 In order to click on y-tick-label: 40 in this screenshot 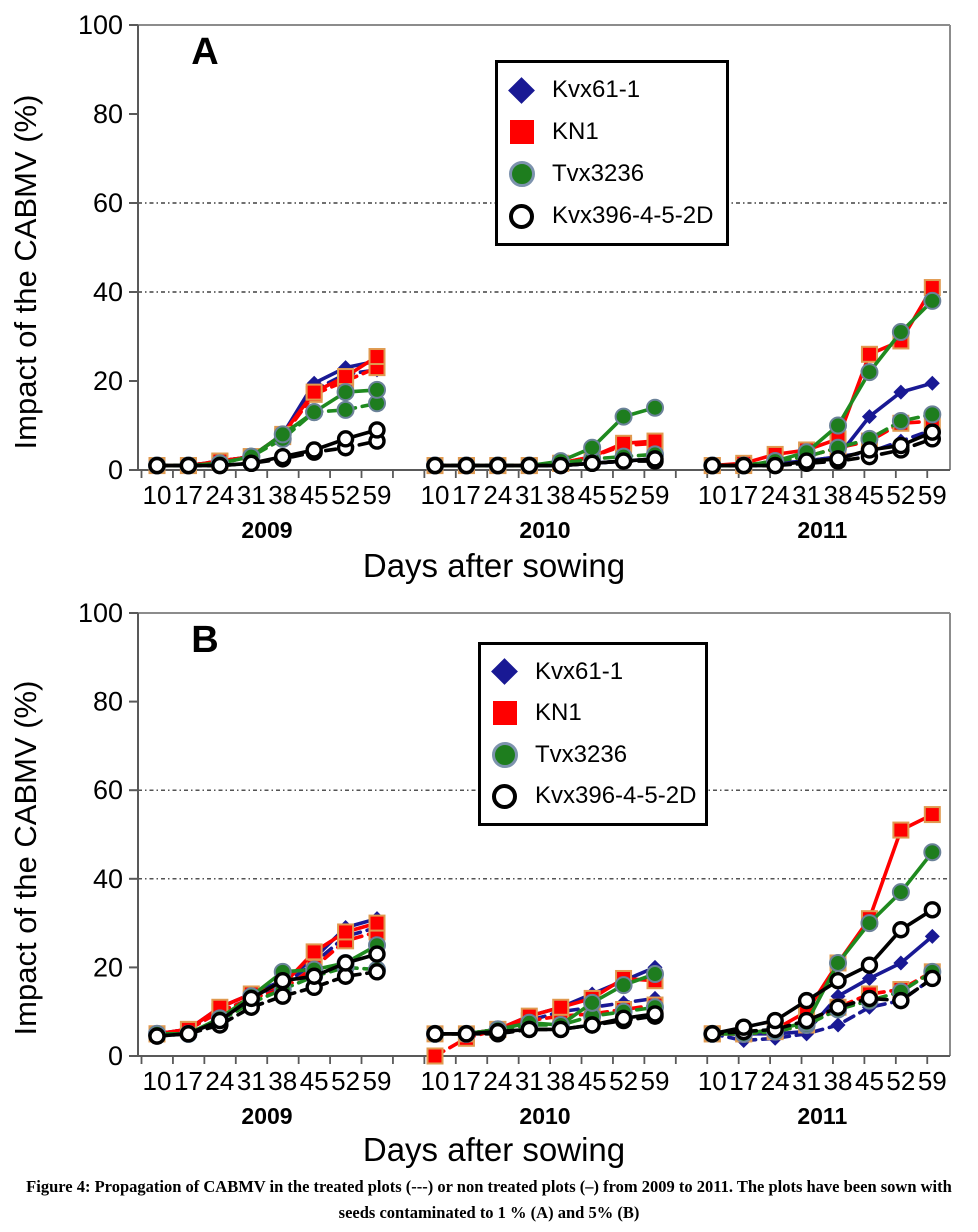, I will do `click(108, 292)`.